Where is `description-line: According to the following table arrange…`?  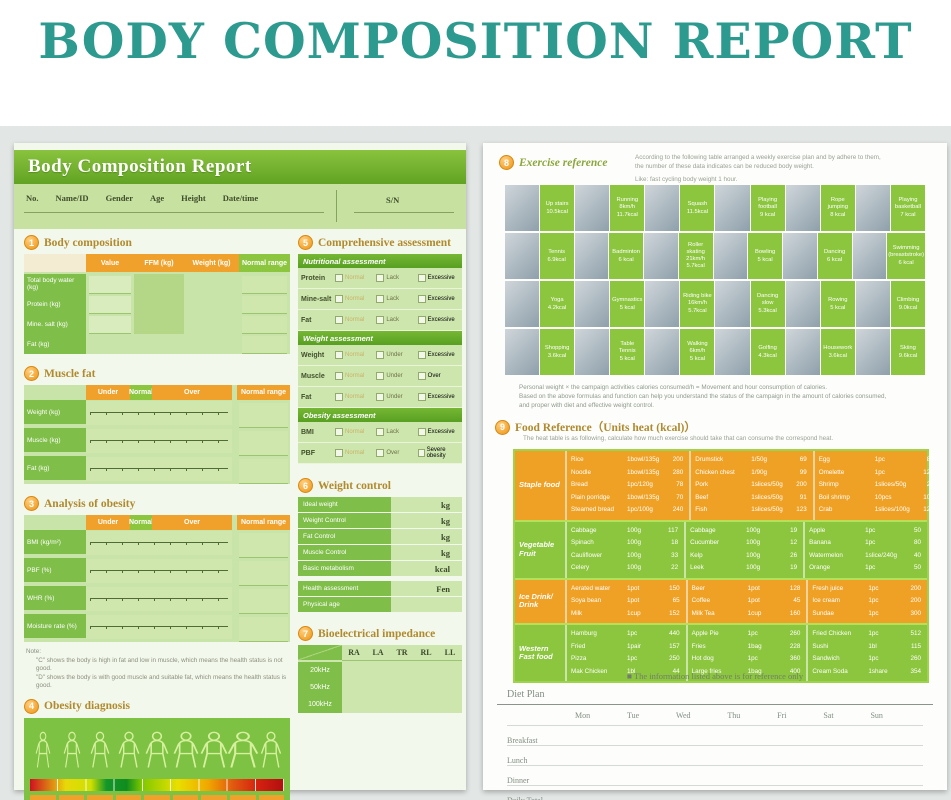 description-line: According to the following table arrange… is located at coordinates (758, 157).